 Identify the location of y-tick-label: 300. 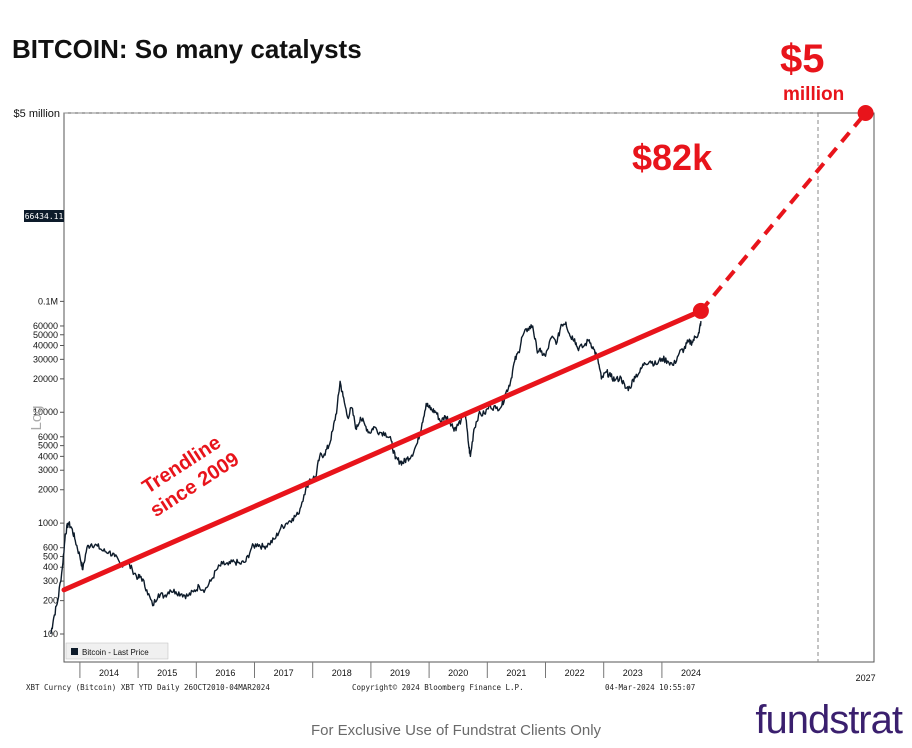
(50, 581).